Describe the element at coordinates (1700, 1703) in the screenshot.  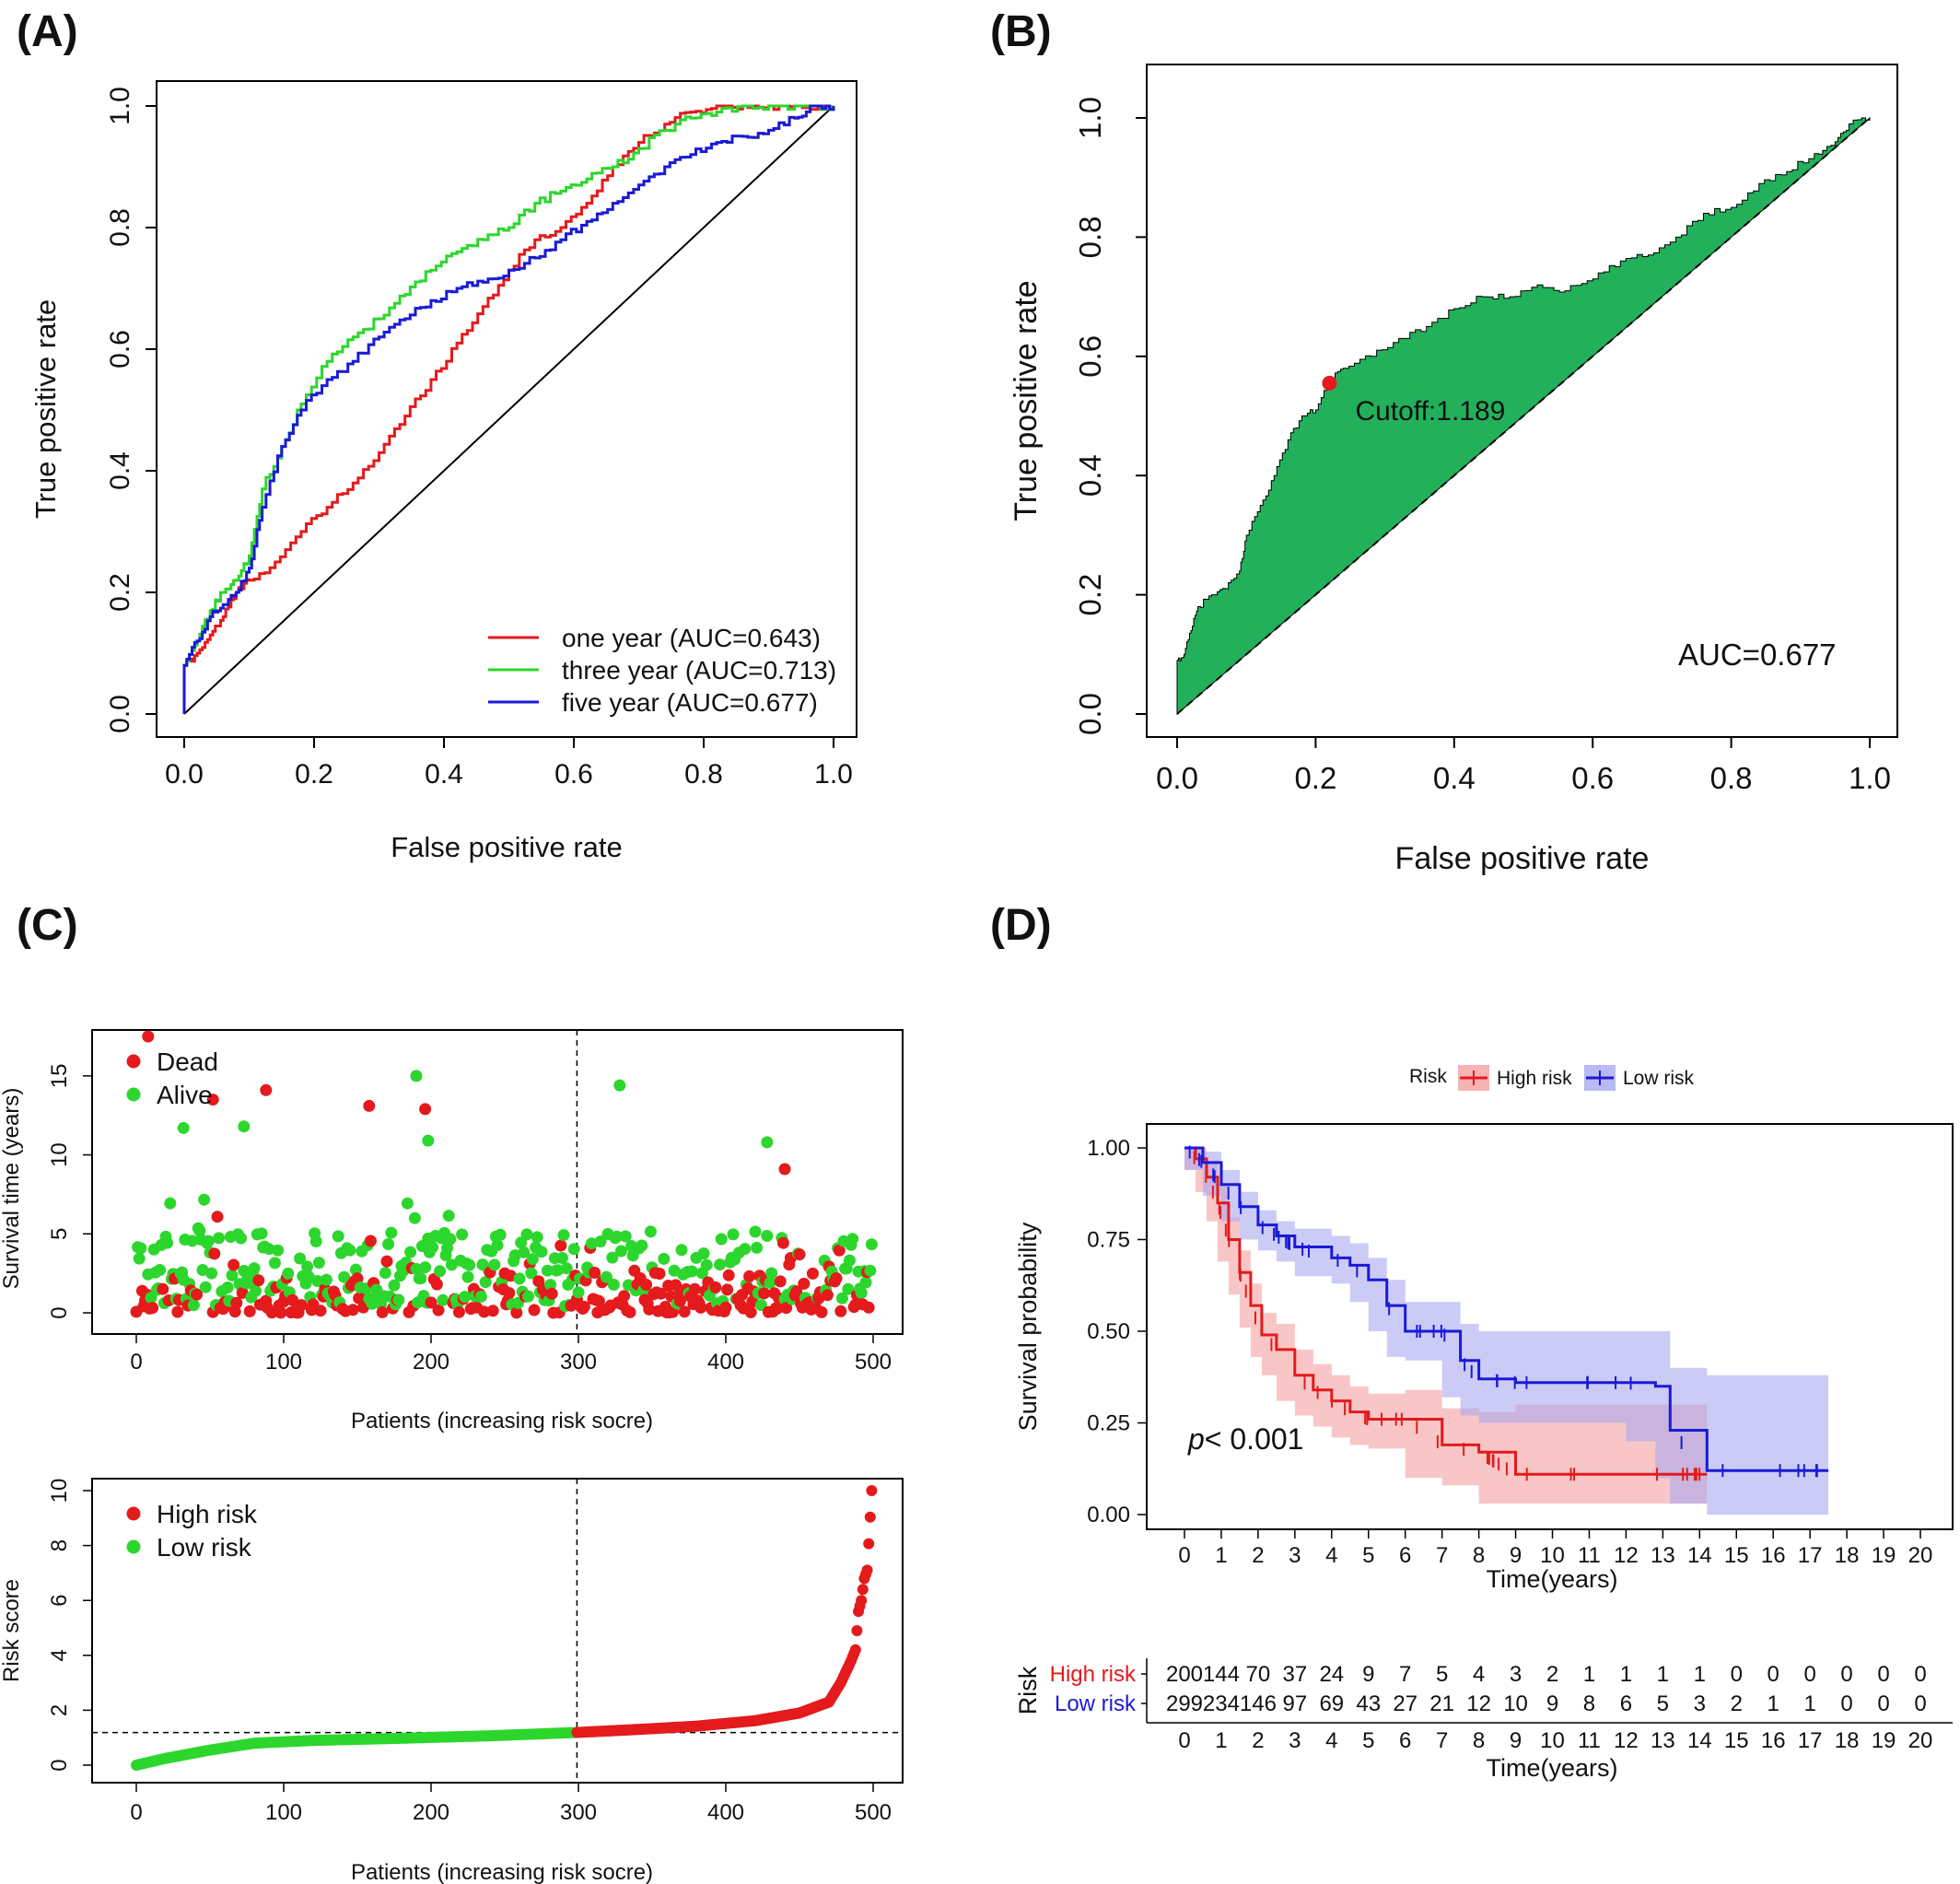
I see `risk-count: 3` at that location.